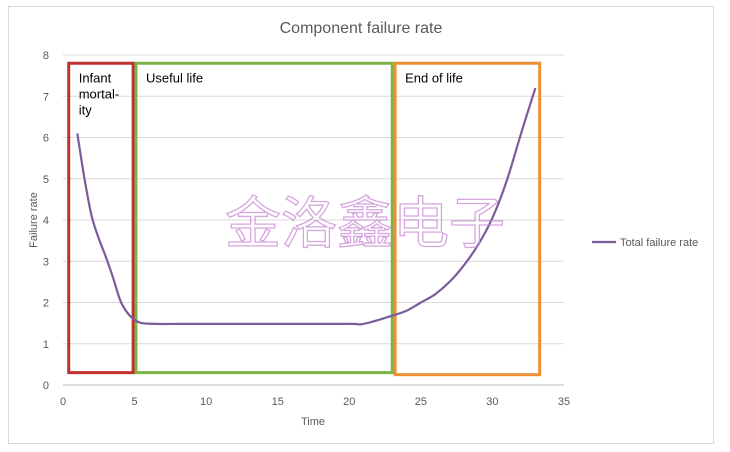  Describe the element at coordinates (46, 56) in the screenshot. I see `y-tick-label: 8` at that location.